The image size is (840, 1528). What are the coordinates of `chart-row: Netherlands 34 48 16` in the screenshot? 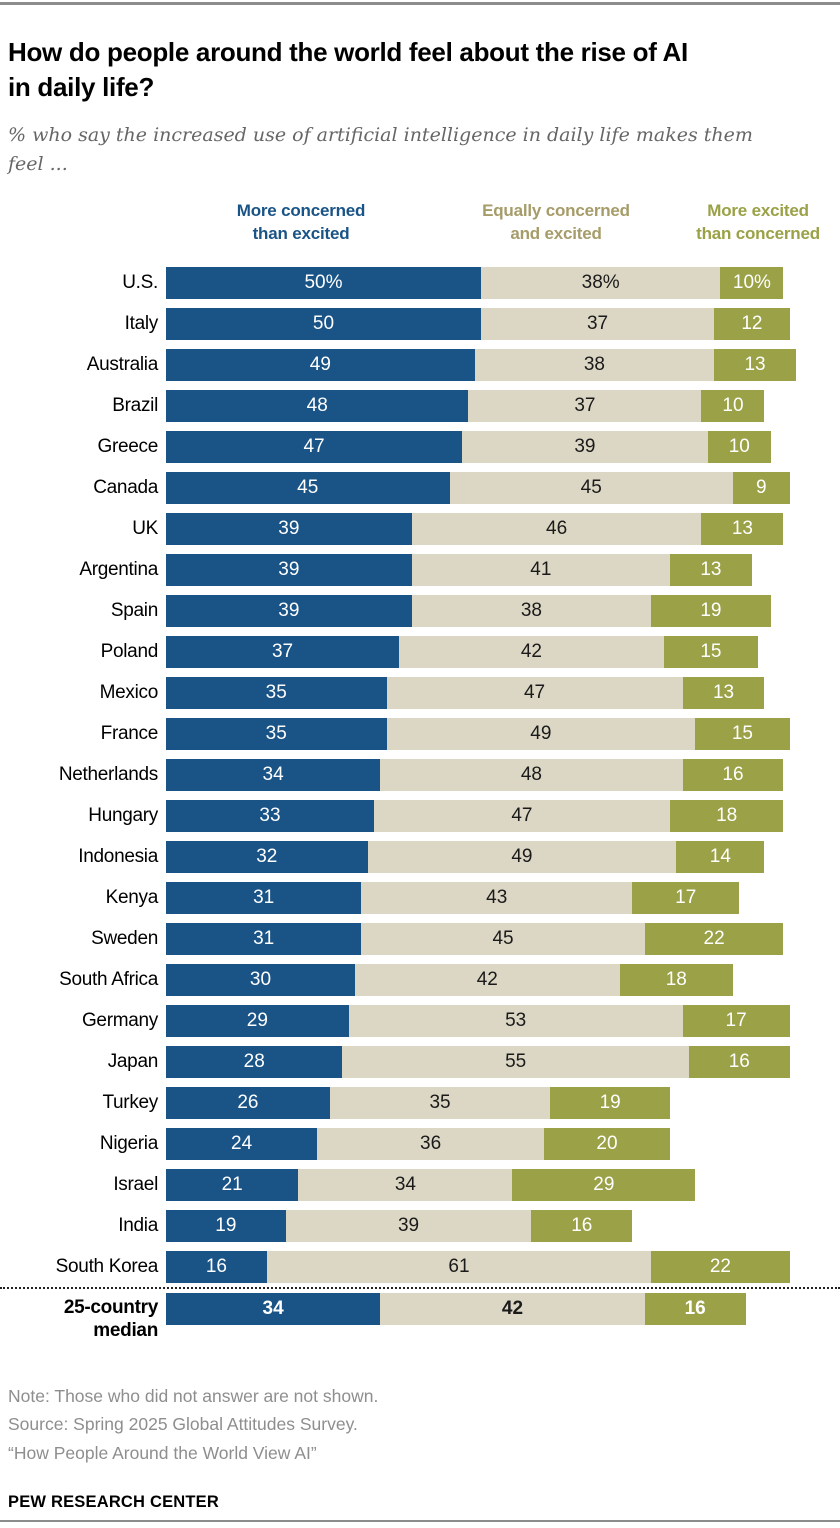 It's located at (424, 775).